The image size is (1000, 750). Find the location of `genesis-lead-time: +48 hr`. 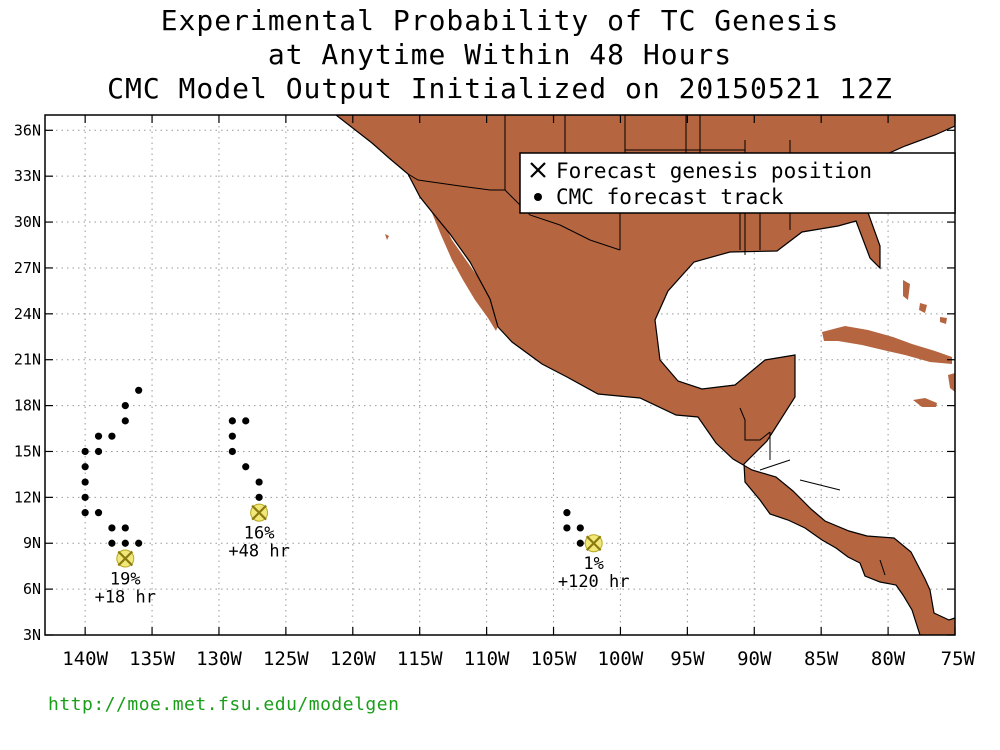

genesis-lead-time: +48 hr is located at coordinates (258, 552).